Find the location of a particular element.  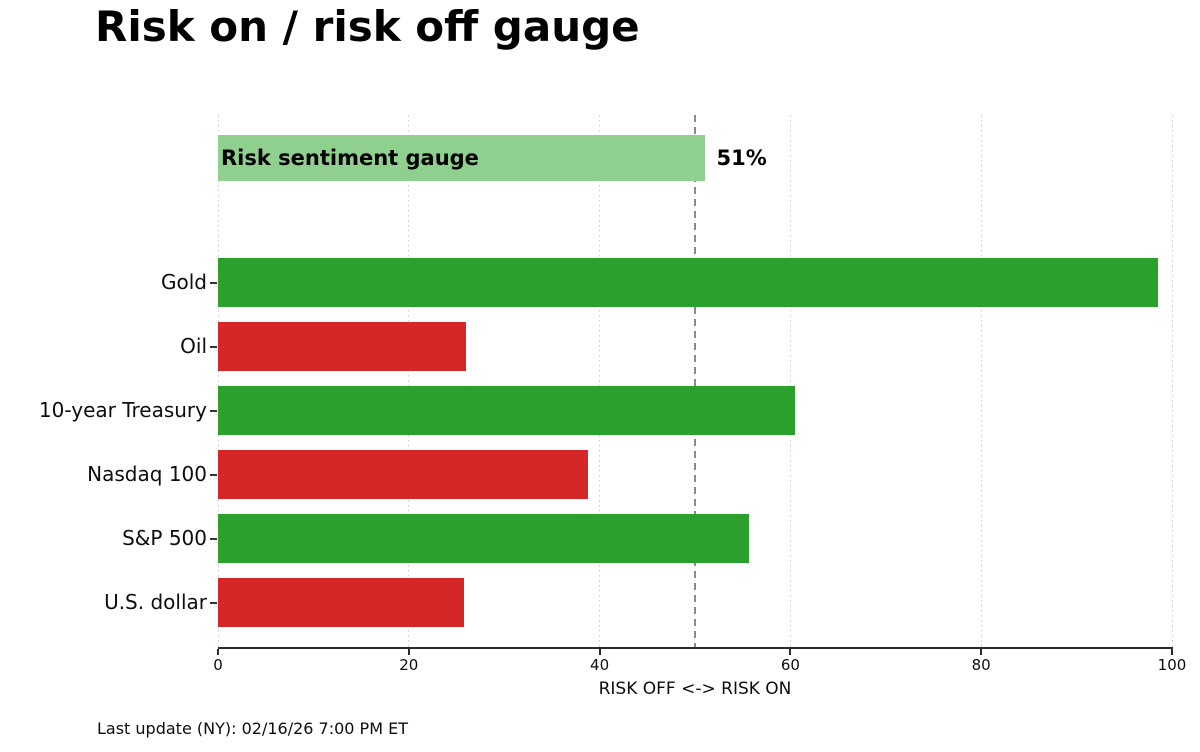

category-label-nasdaq-100: Nasdaq 100 is located at coordinates (147, 474).